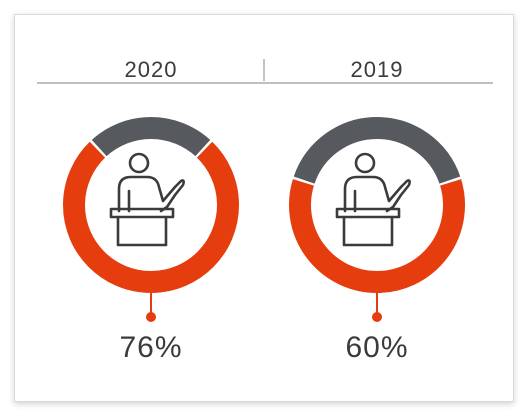 The image size is (530, 416). Describe the element at coordinates (377, 69) in the screenshot. I see `year-label-2019: 2019` at that location.